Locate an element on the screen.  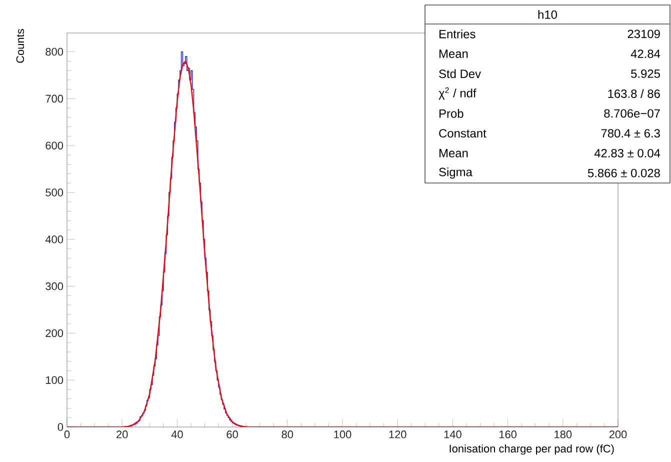
y-tick-label: 300 is located at coordinates (55, 286).